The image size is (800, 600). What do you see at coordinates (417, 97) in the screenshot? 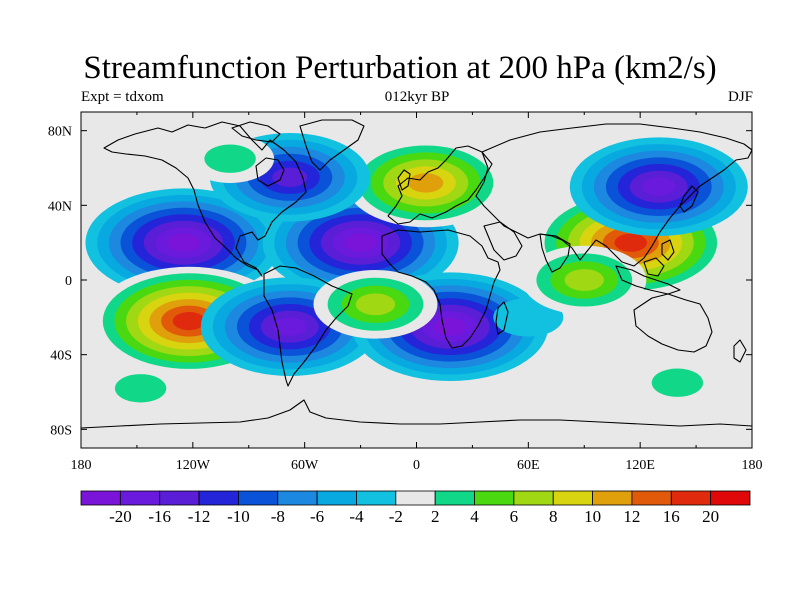
I see `period-label: 012kyr BP` at bounding box center [417, 97].